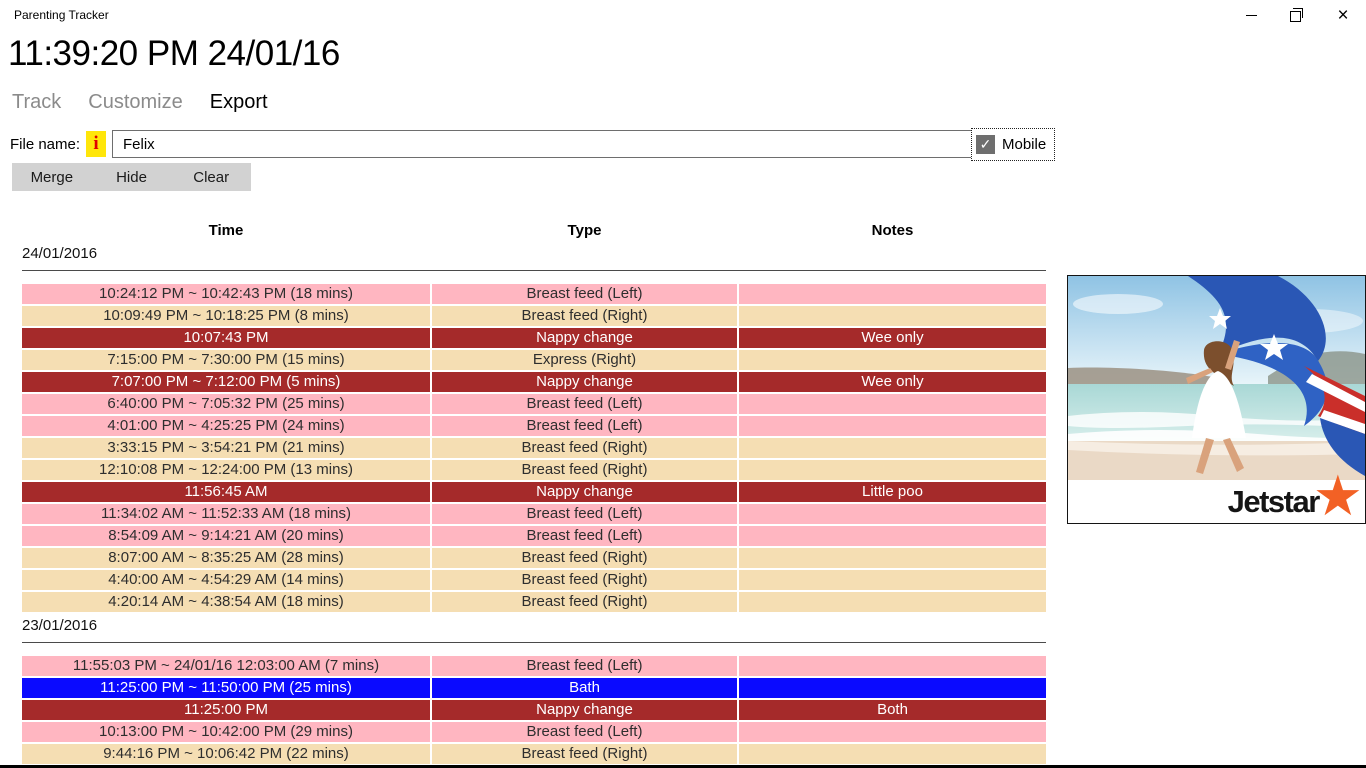  What do you see at coordinates (226, 404) in the screenshot?
I see `cell-time: 6:40:00 PM ~ 7:05:32 PM (25 mins)` at bounding box center [226, 404].